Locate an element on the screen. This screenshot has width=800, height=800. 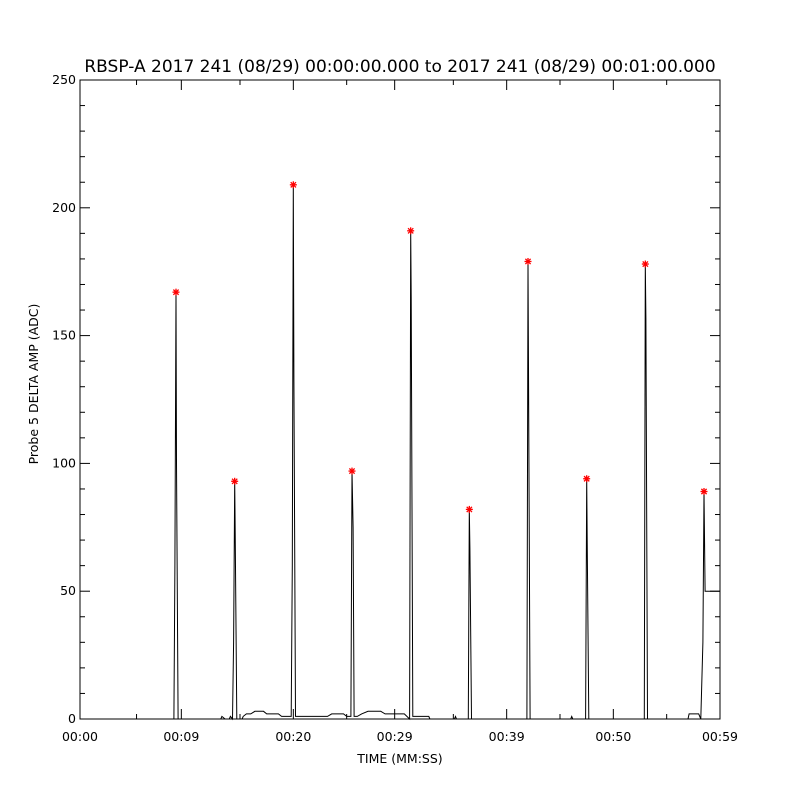
x-axis-label: TIME (MM:SS) is located at coordinates (399, 758).